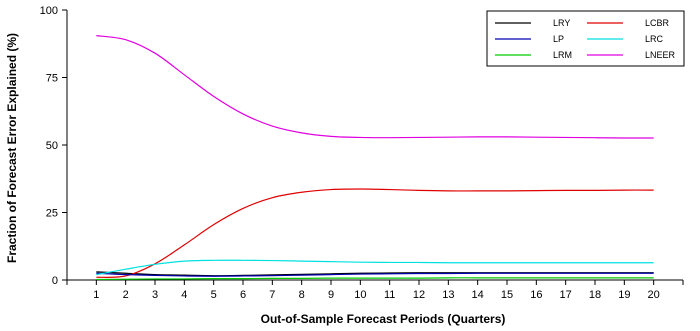  I want to click on x-tick-label: 17, so click(566, 295).